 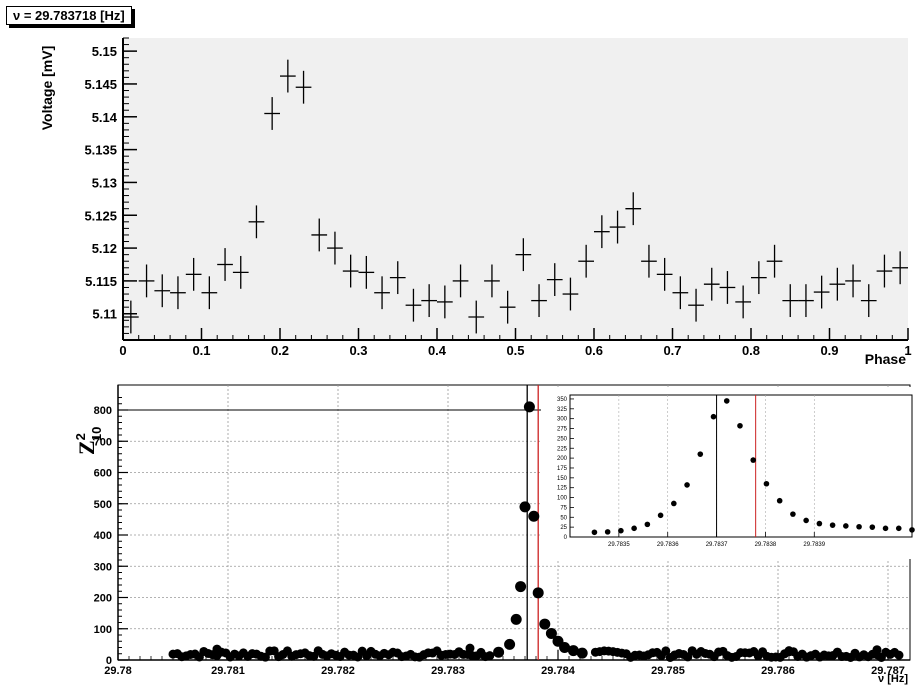 I want to click on inset-y-tick-label: 150, so click(x=562, y=479).